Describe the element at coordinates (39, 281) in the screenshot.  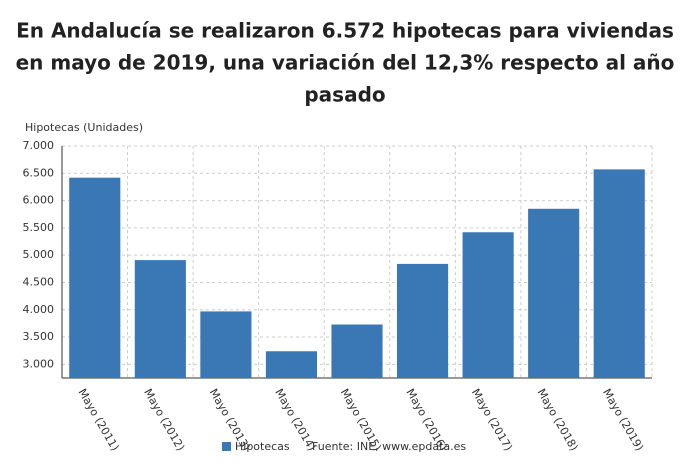
I see `y-tick-label: 4.500` at that location.